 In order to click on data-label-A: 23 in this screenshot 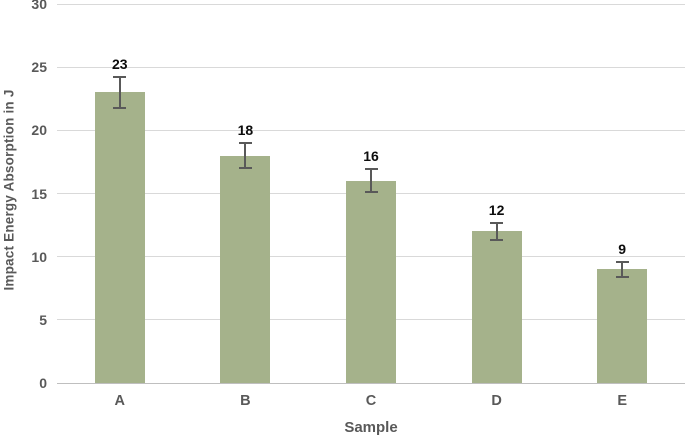, I will do `click(120, 64)`.